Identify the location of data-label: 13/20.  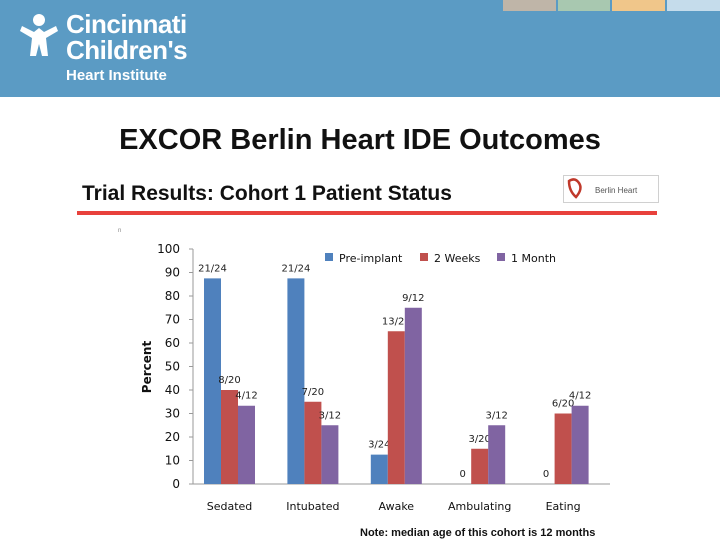
(396, 321).